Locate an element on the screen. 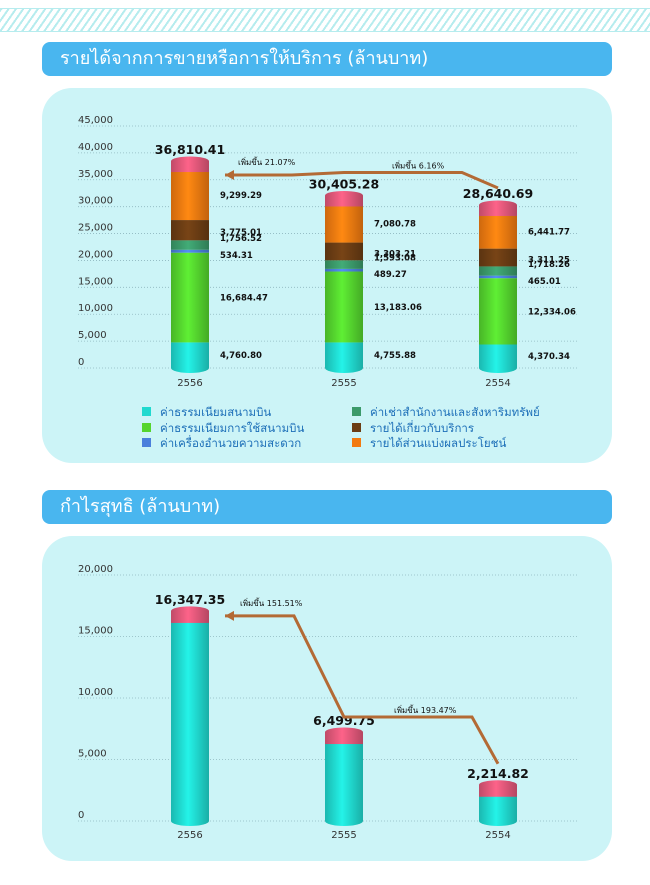  segment-value-label: 4,755.88 is located at coordinates (395, 356).